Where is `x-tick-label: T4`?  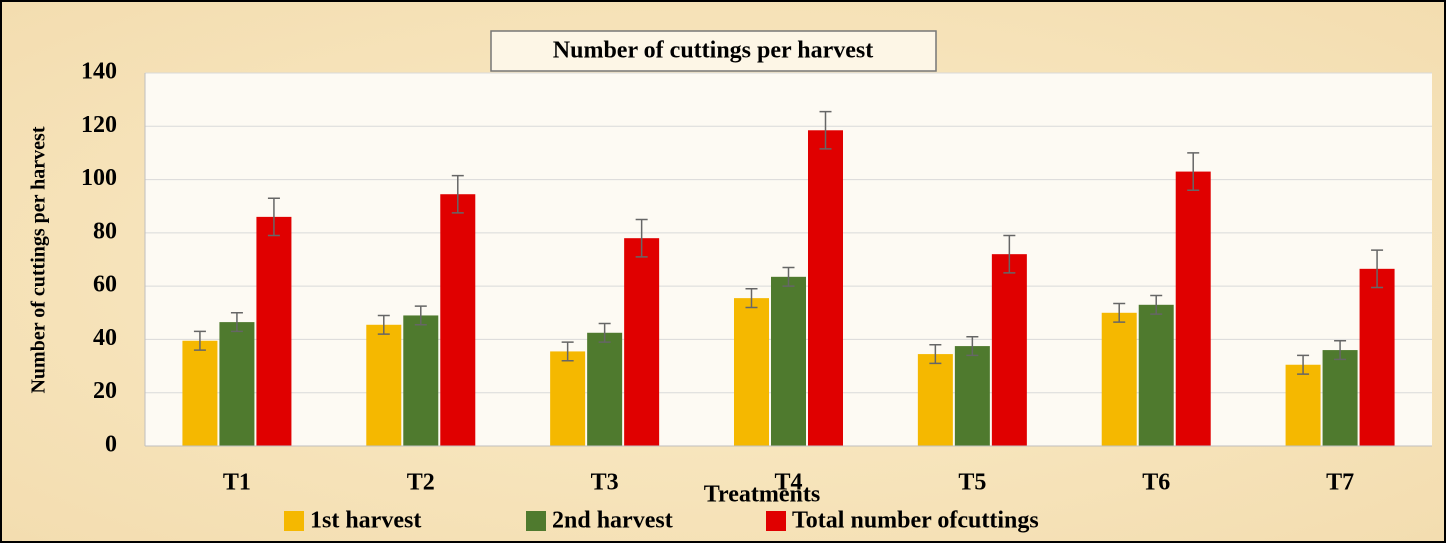 x-tick-label: T4 is located at coordinates (788, 483).